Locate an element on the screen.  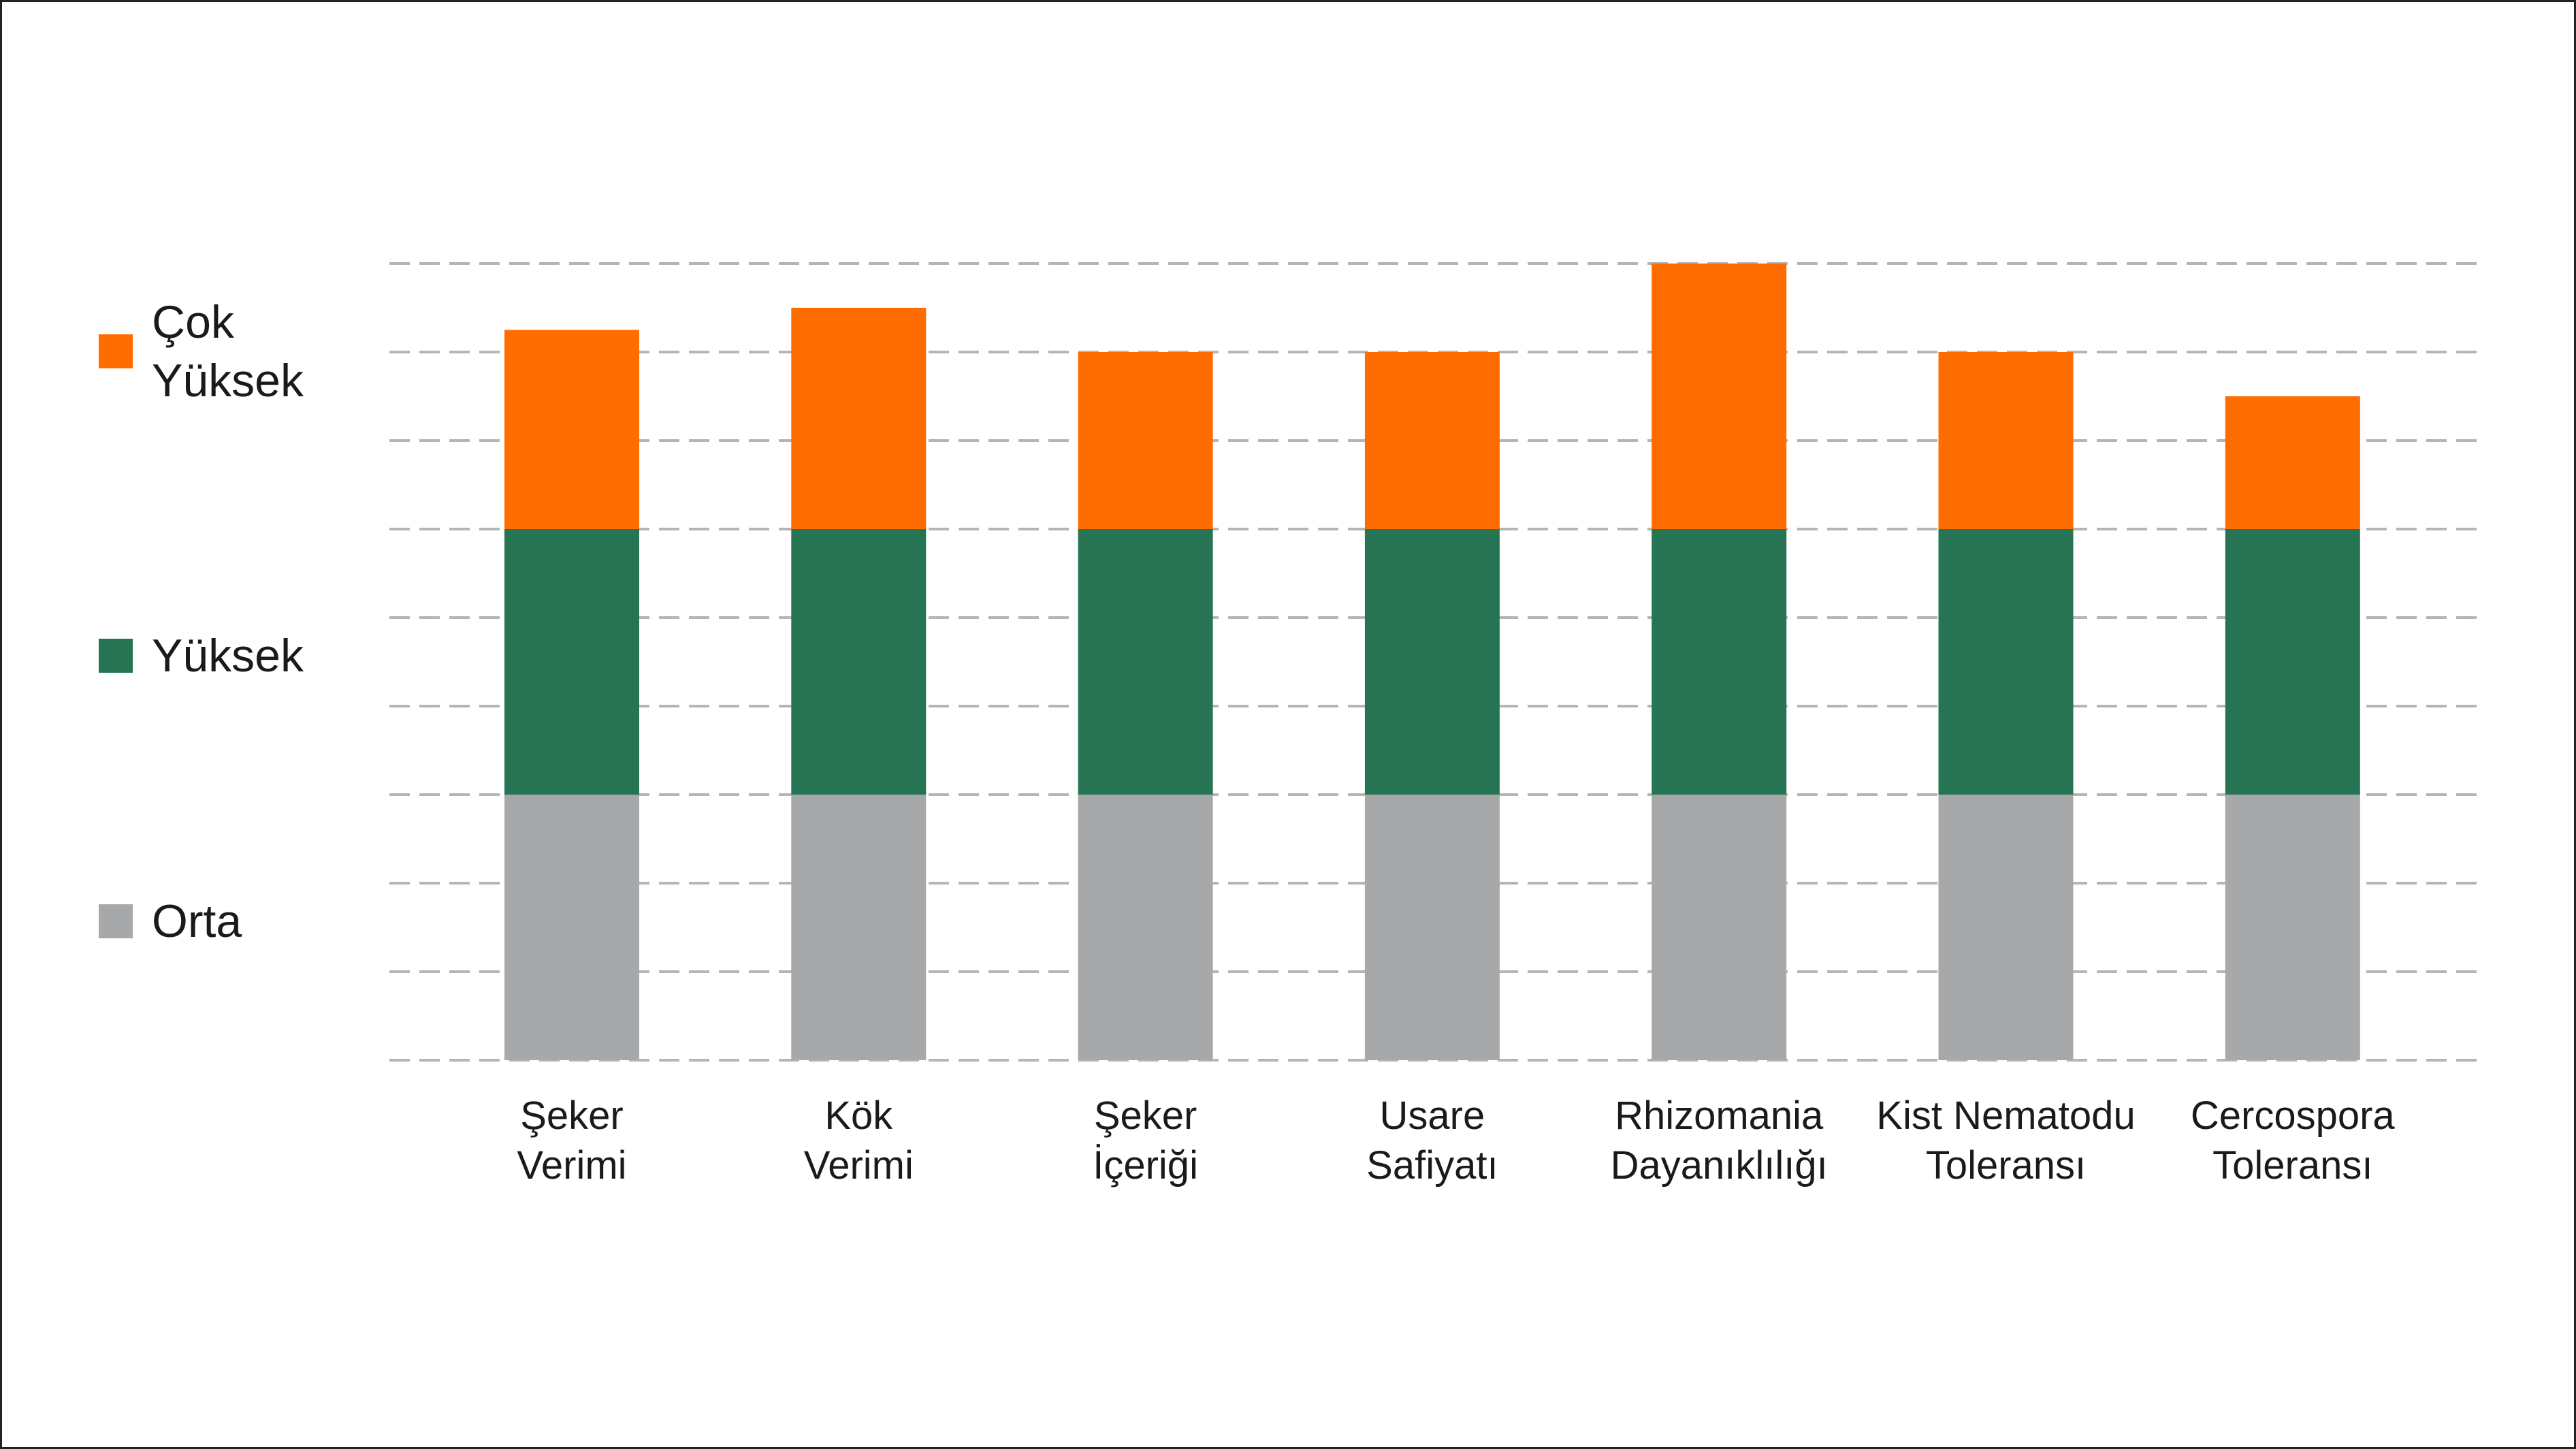
category-label-line: Dayanıklılığı is located at coordinates (1720, 1165).